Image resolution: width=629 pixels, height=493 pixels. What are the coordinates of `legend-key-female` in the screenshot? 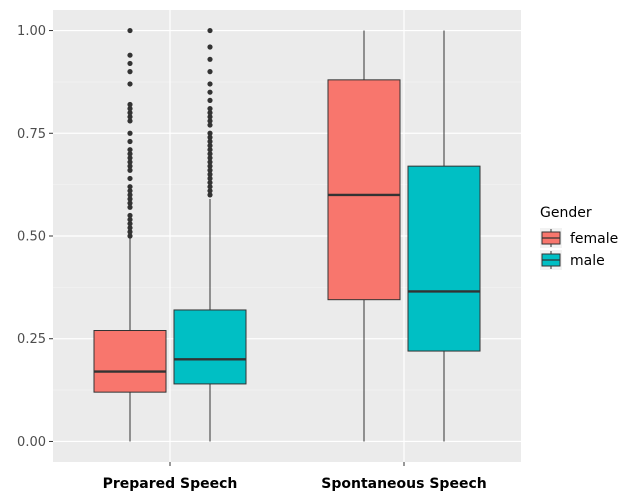 It's located at (551, 238).